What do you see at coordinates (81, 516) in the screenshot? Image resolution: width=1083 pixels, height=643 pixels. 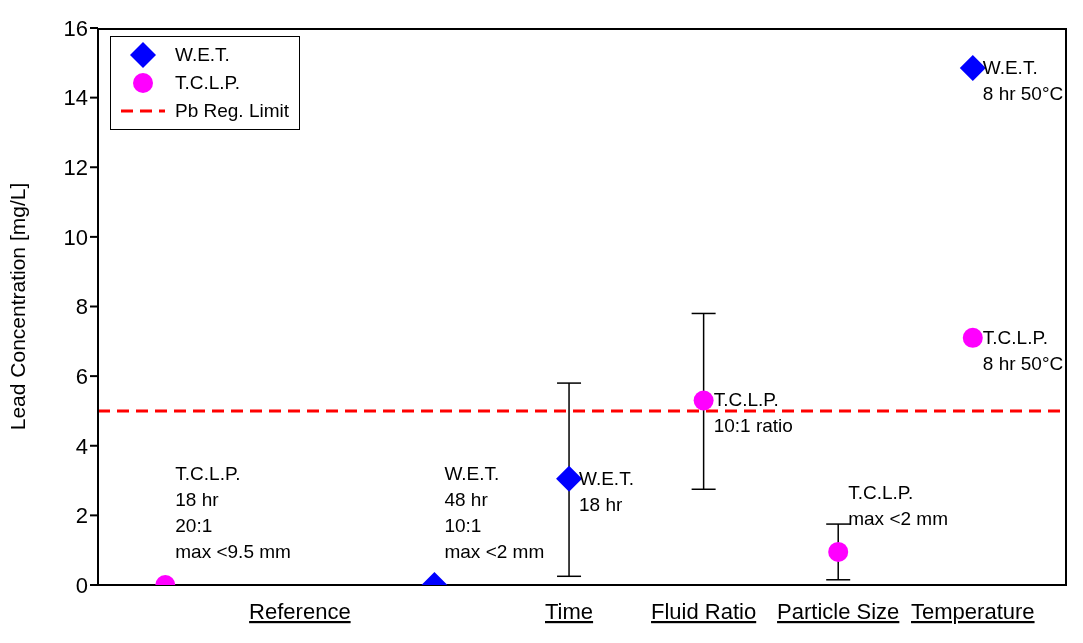 I see `y-tick-label: 2` at bounding box center [81, 516].